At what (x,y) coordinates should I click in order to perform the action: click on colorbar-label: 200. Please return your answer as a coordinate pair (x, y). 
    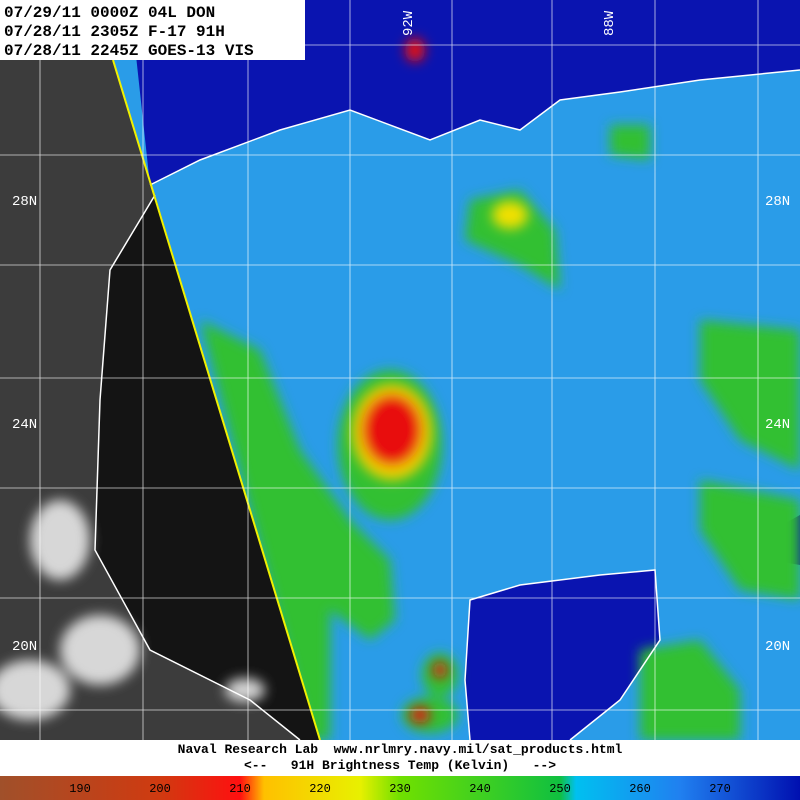
    Looking at the image, I should click on (160, 789).